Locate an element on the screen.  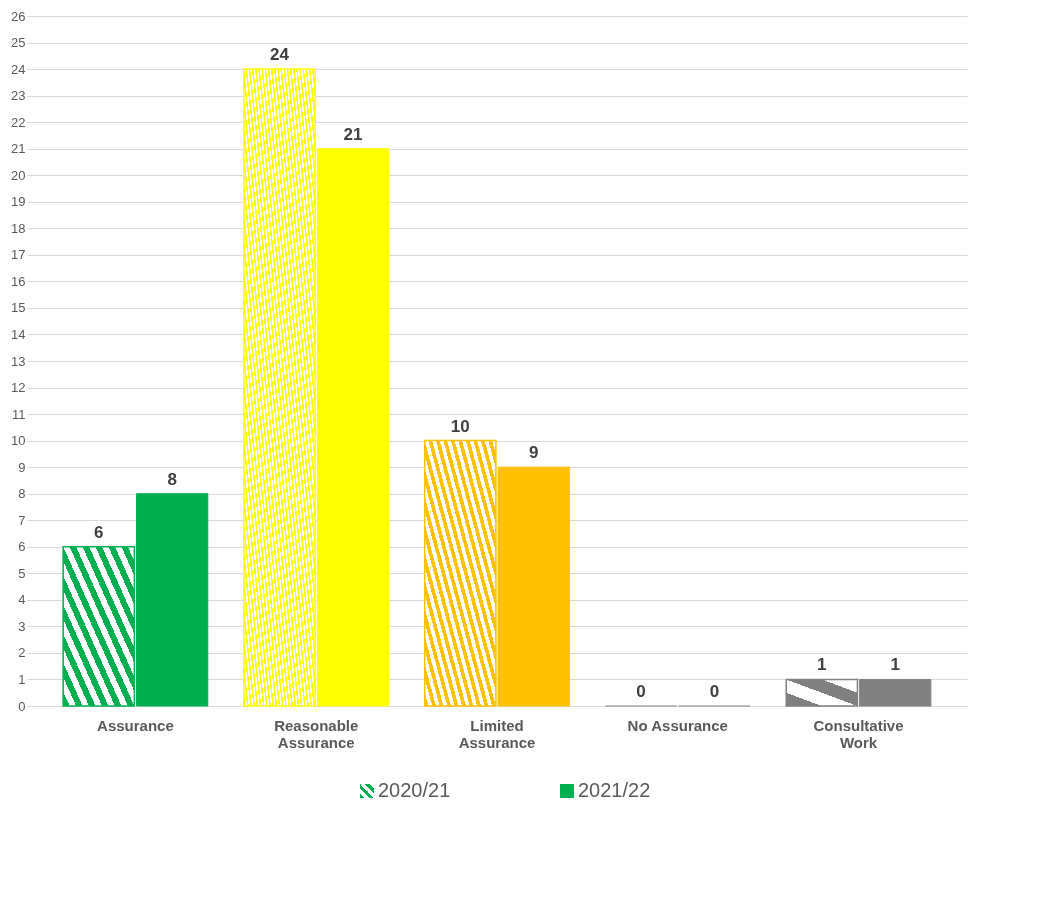
y-tick-label: 8 is located at coordinates (22, 494).